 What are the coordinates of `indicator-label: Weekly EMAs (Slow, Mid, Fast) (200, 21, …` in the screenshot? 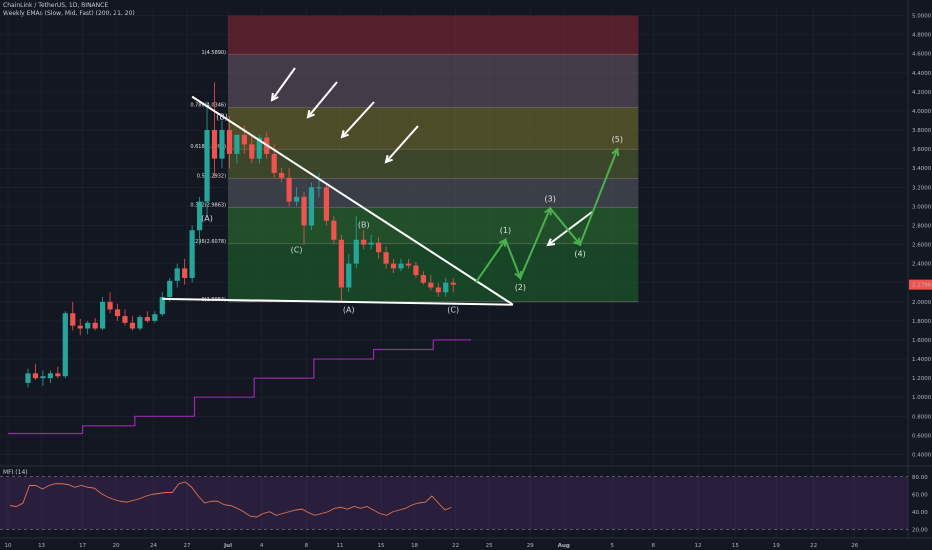 It's located at (69, 13).